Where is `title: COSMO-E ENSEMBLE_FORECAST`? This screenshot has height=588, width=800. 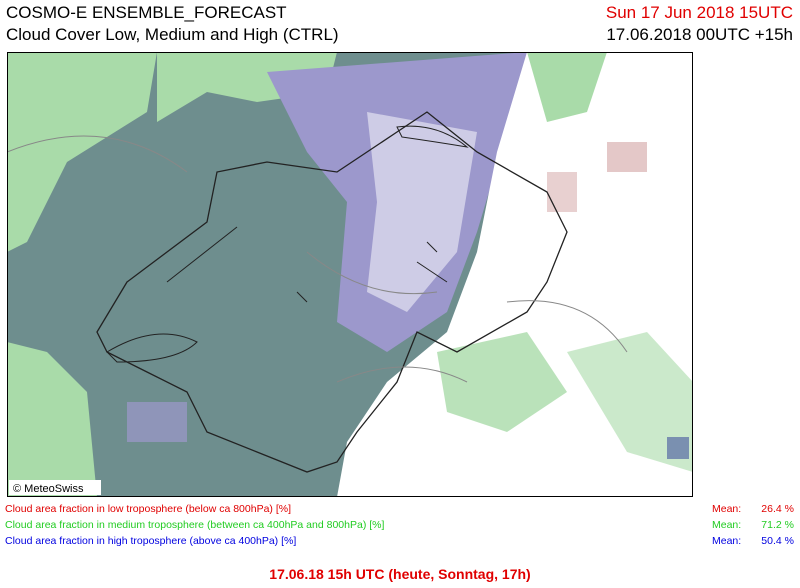
title: COSMO-E ENSEMBLE_FORECAST is located at coordinates (146, 12).